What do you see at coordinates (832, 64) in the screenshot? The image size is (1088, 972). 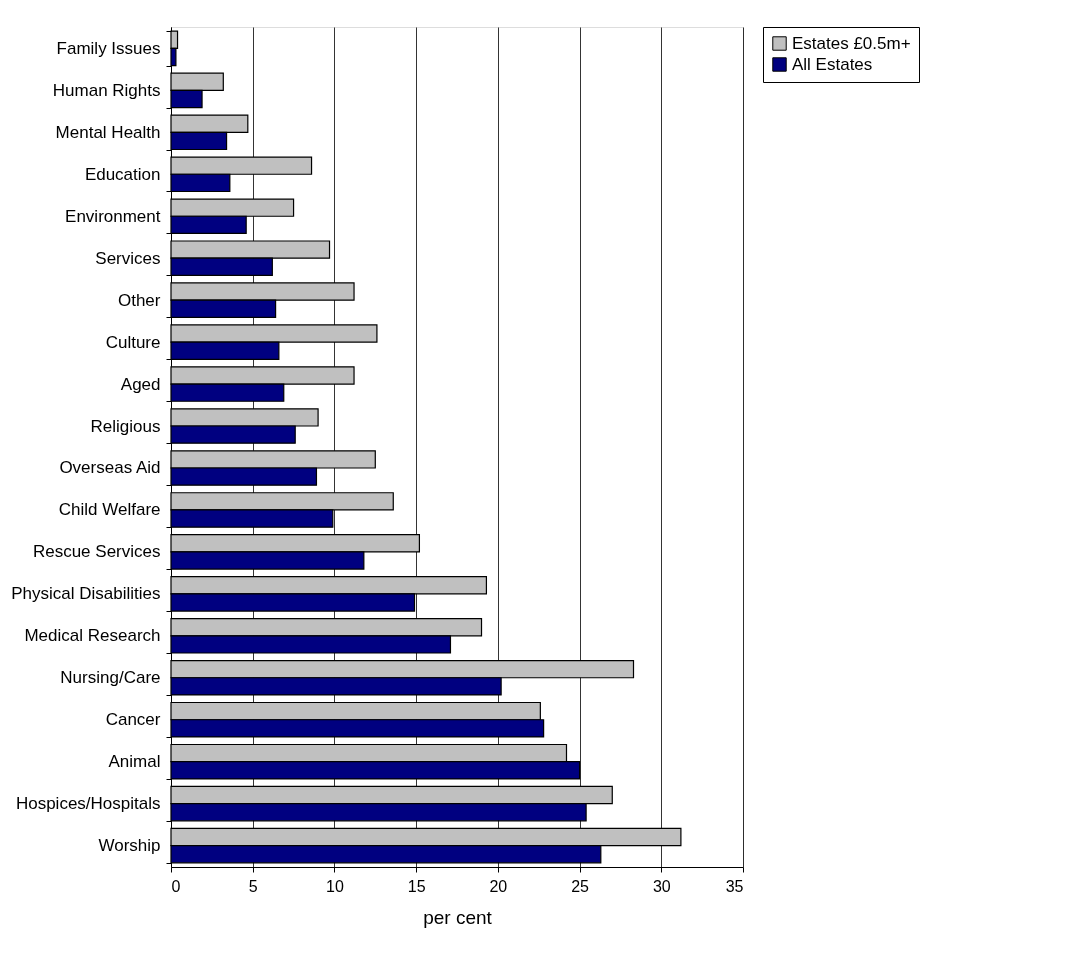 I see `legend-label: All Estates` at bounding box center [832, 64].